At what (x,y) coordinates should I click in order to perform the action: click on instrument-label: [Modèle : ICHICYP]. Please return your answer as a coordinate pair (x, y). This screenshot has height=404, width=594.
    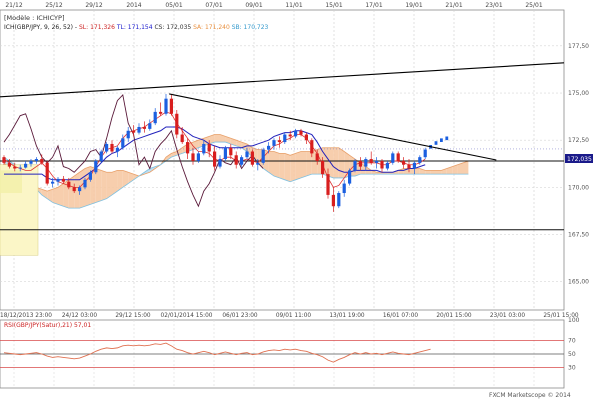
    Looking at the image, I should click on (34, 18).